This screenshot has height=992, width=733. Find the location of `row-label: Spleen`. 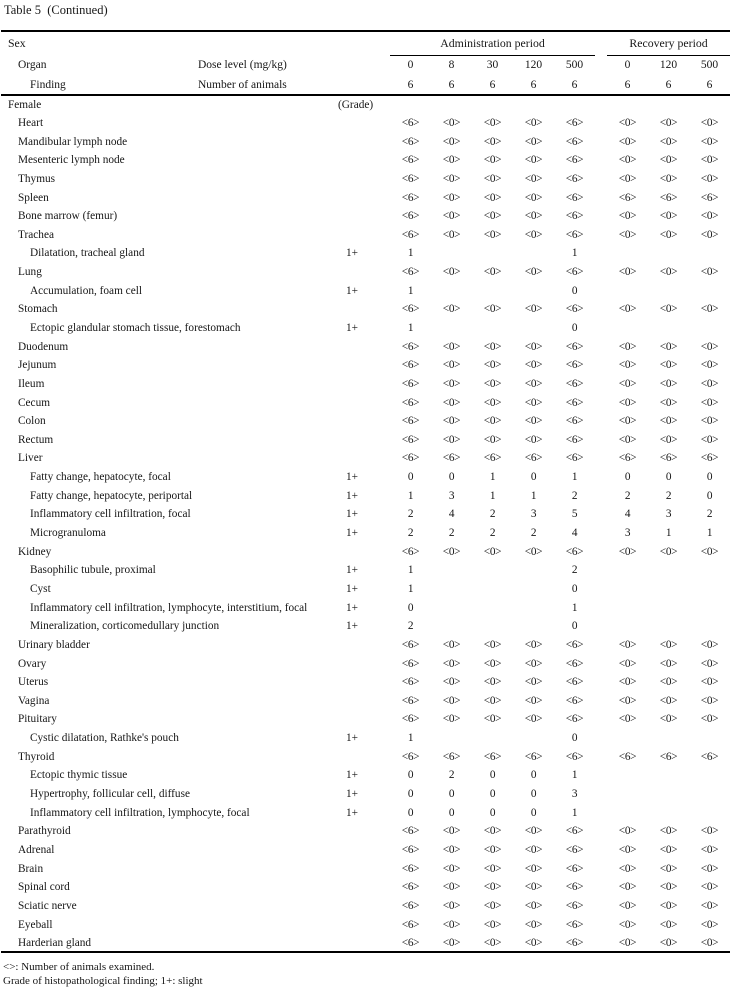

row-label: Spleen is located at coordinates (33, 197).